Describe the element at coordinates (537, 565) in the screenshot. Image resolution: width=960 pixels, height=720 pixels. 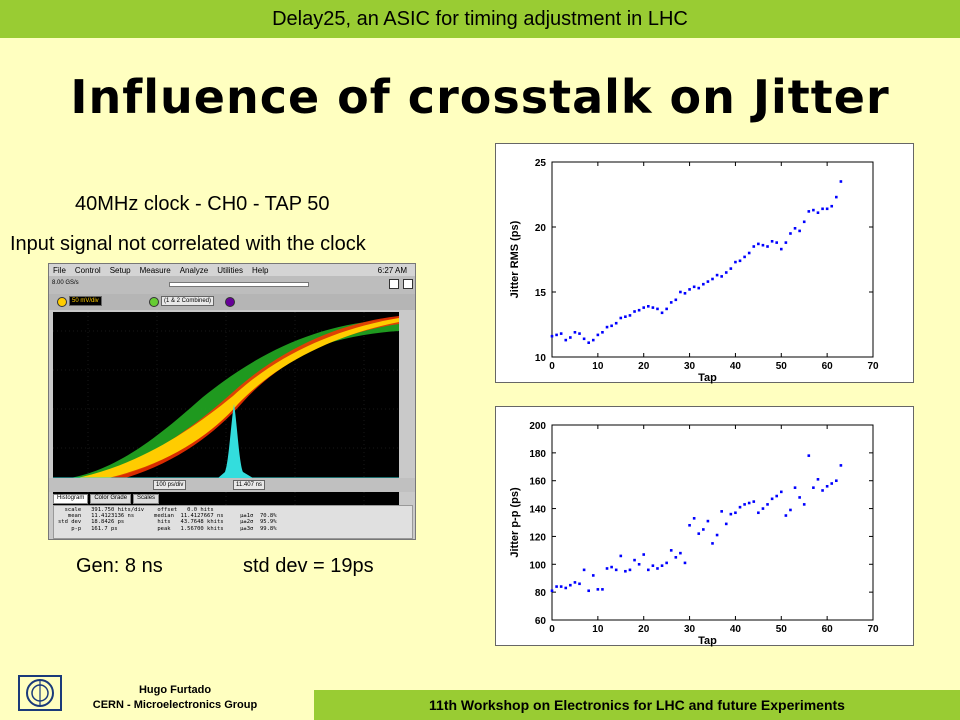
I see `y-tick-label: 100` at that location.